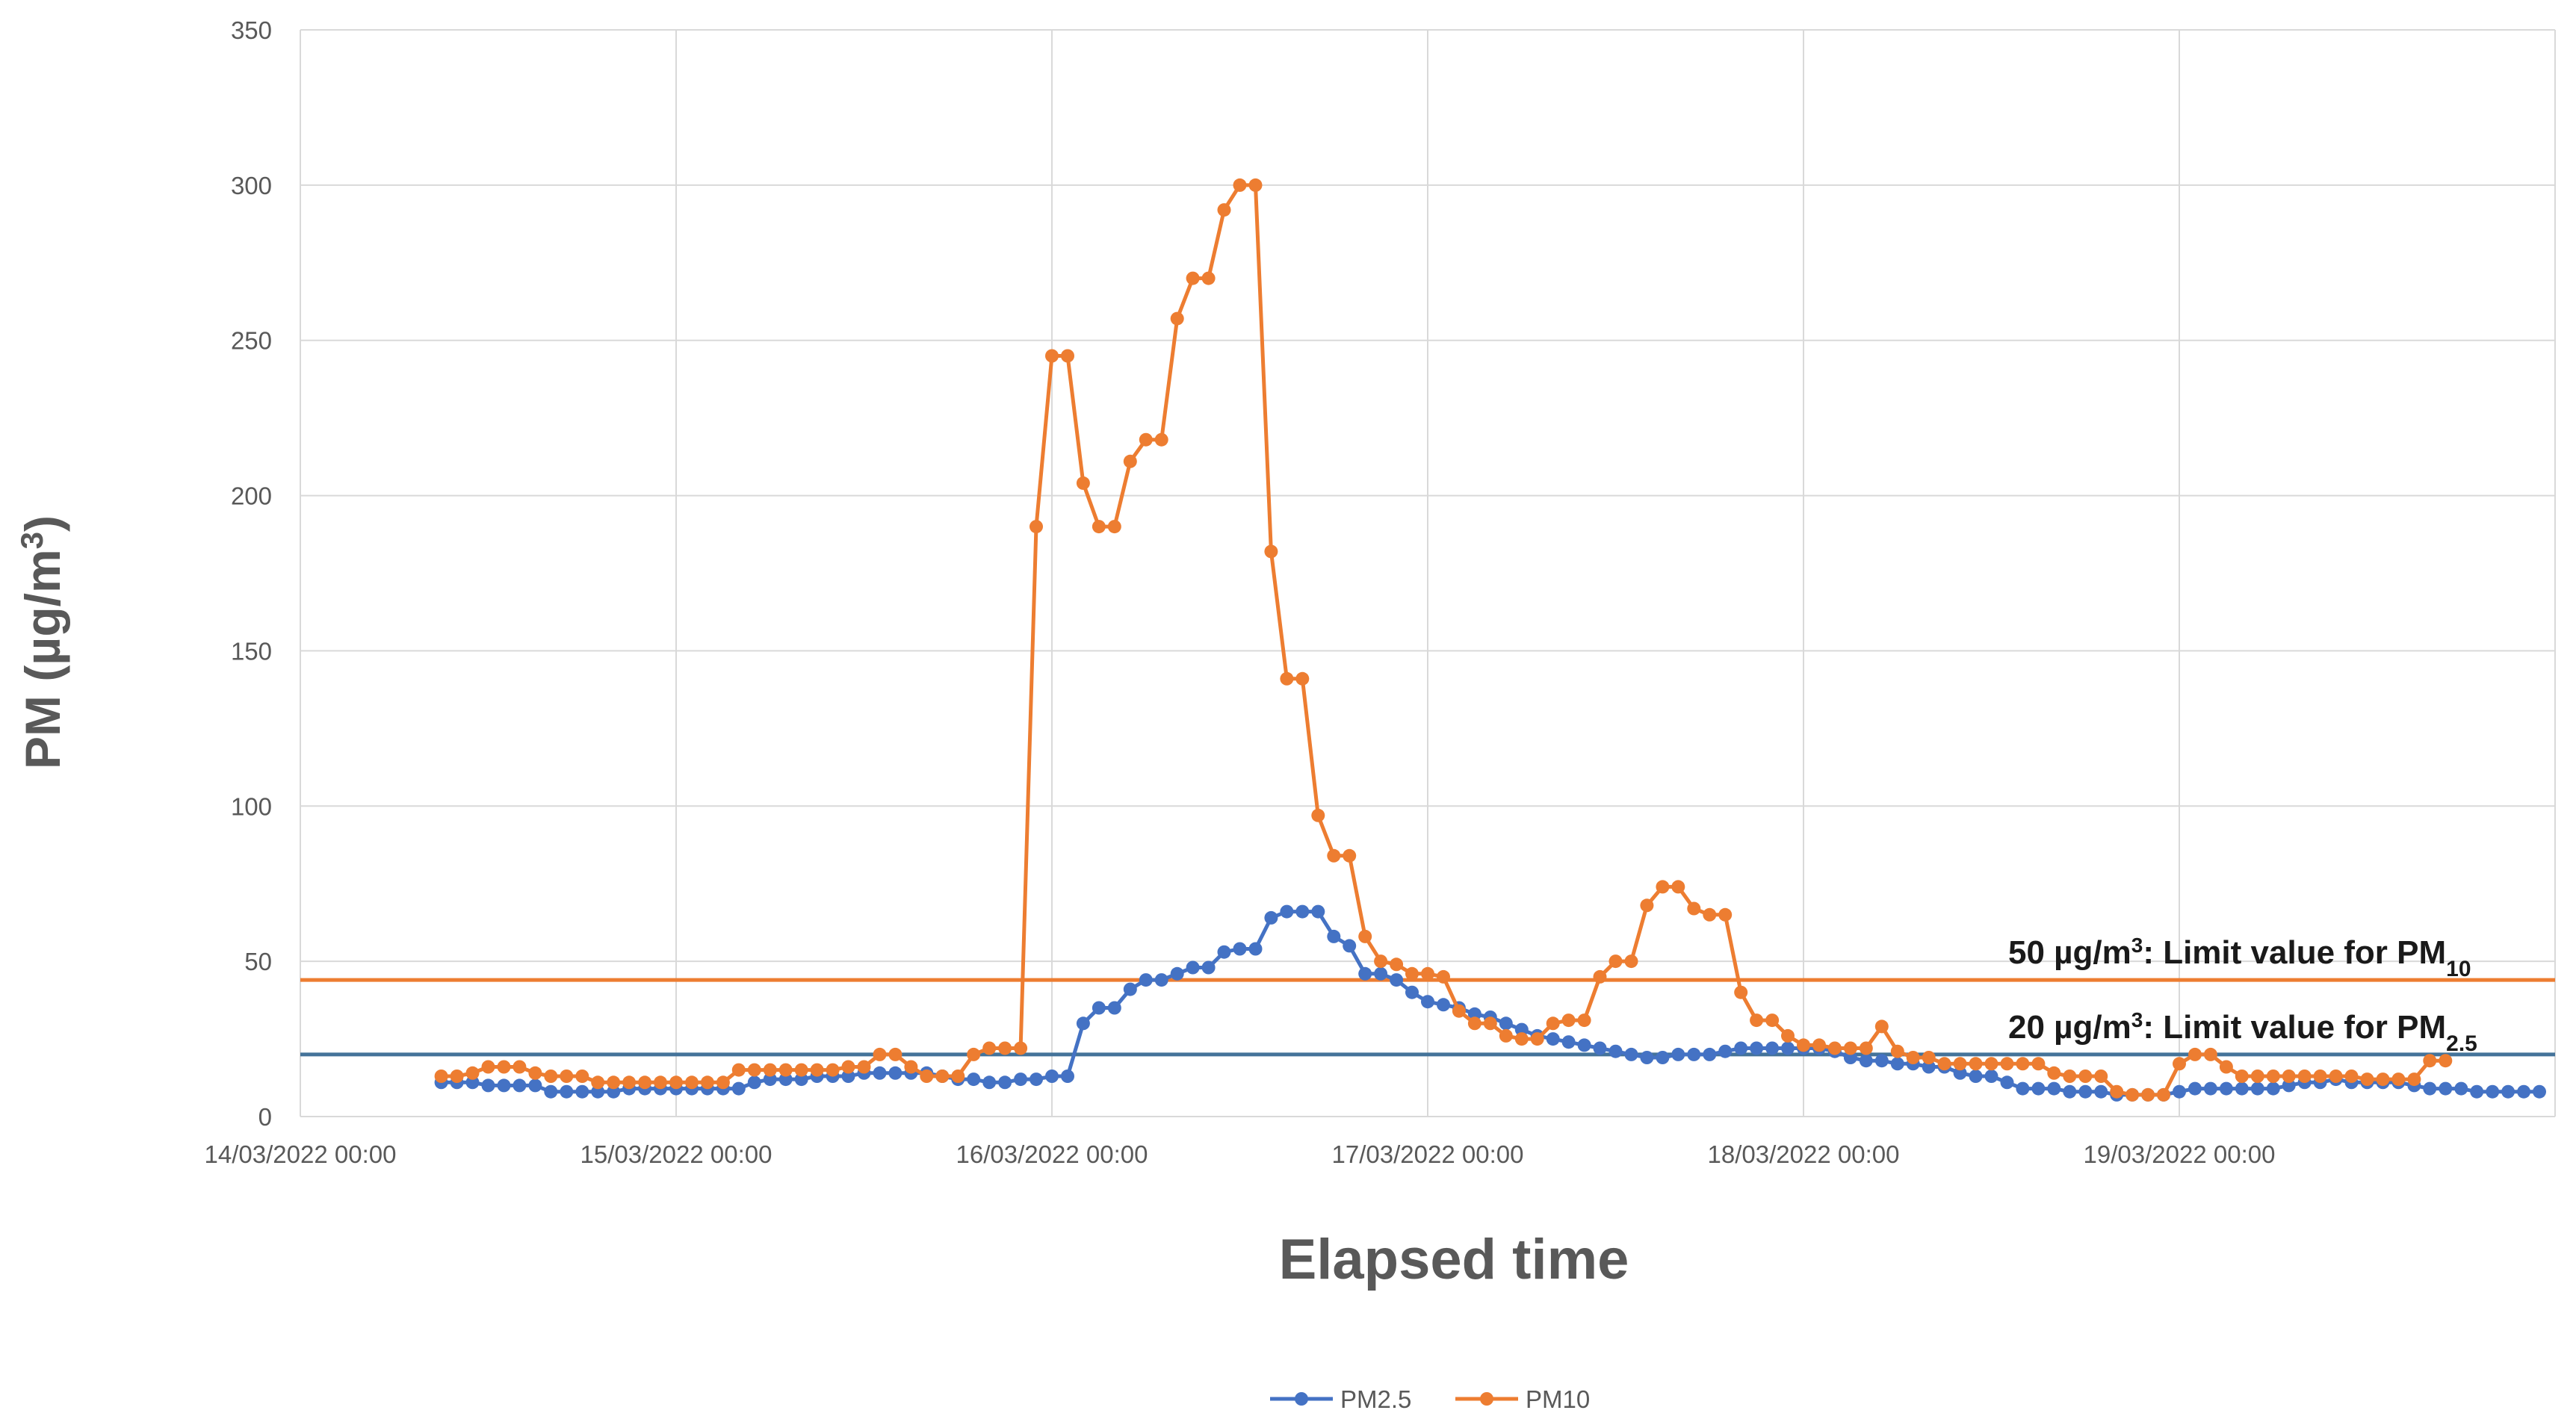 The height and width of the screenshot is (1425, 2576). I want to click on legend-label-pm10: PM10, so click(1558, 1399).